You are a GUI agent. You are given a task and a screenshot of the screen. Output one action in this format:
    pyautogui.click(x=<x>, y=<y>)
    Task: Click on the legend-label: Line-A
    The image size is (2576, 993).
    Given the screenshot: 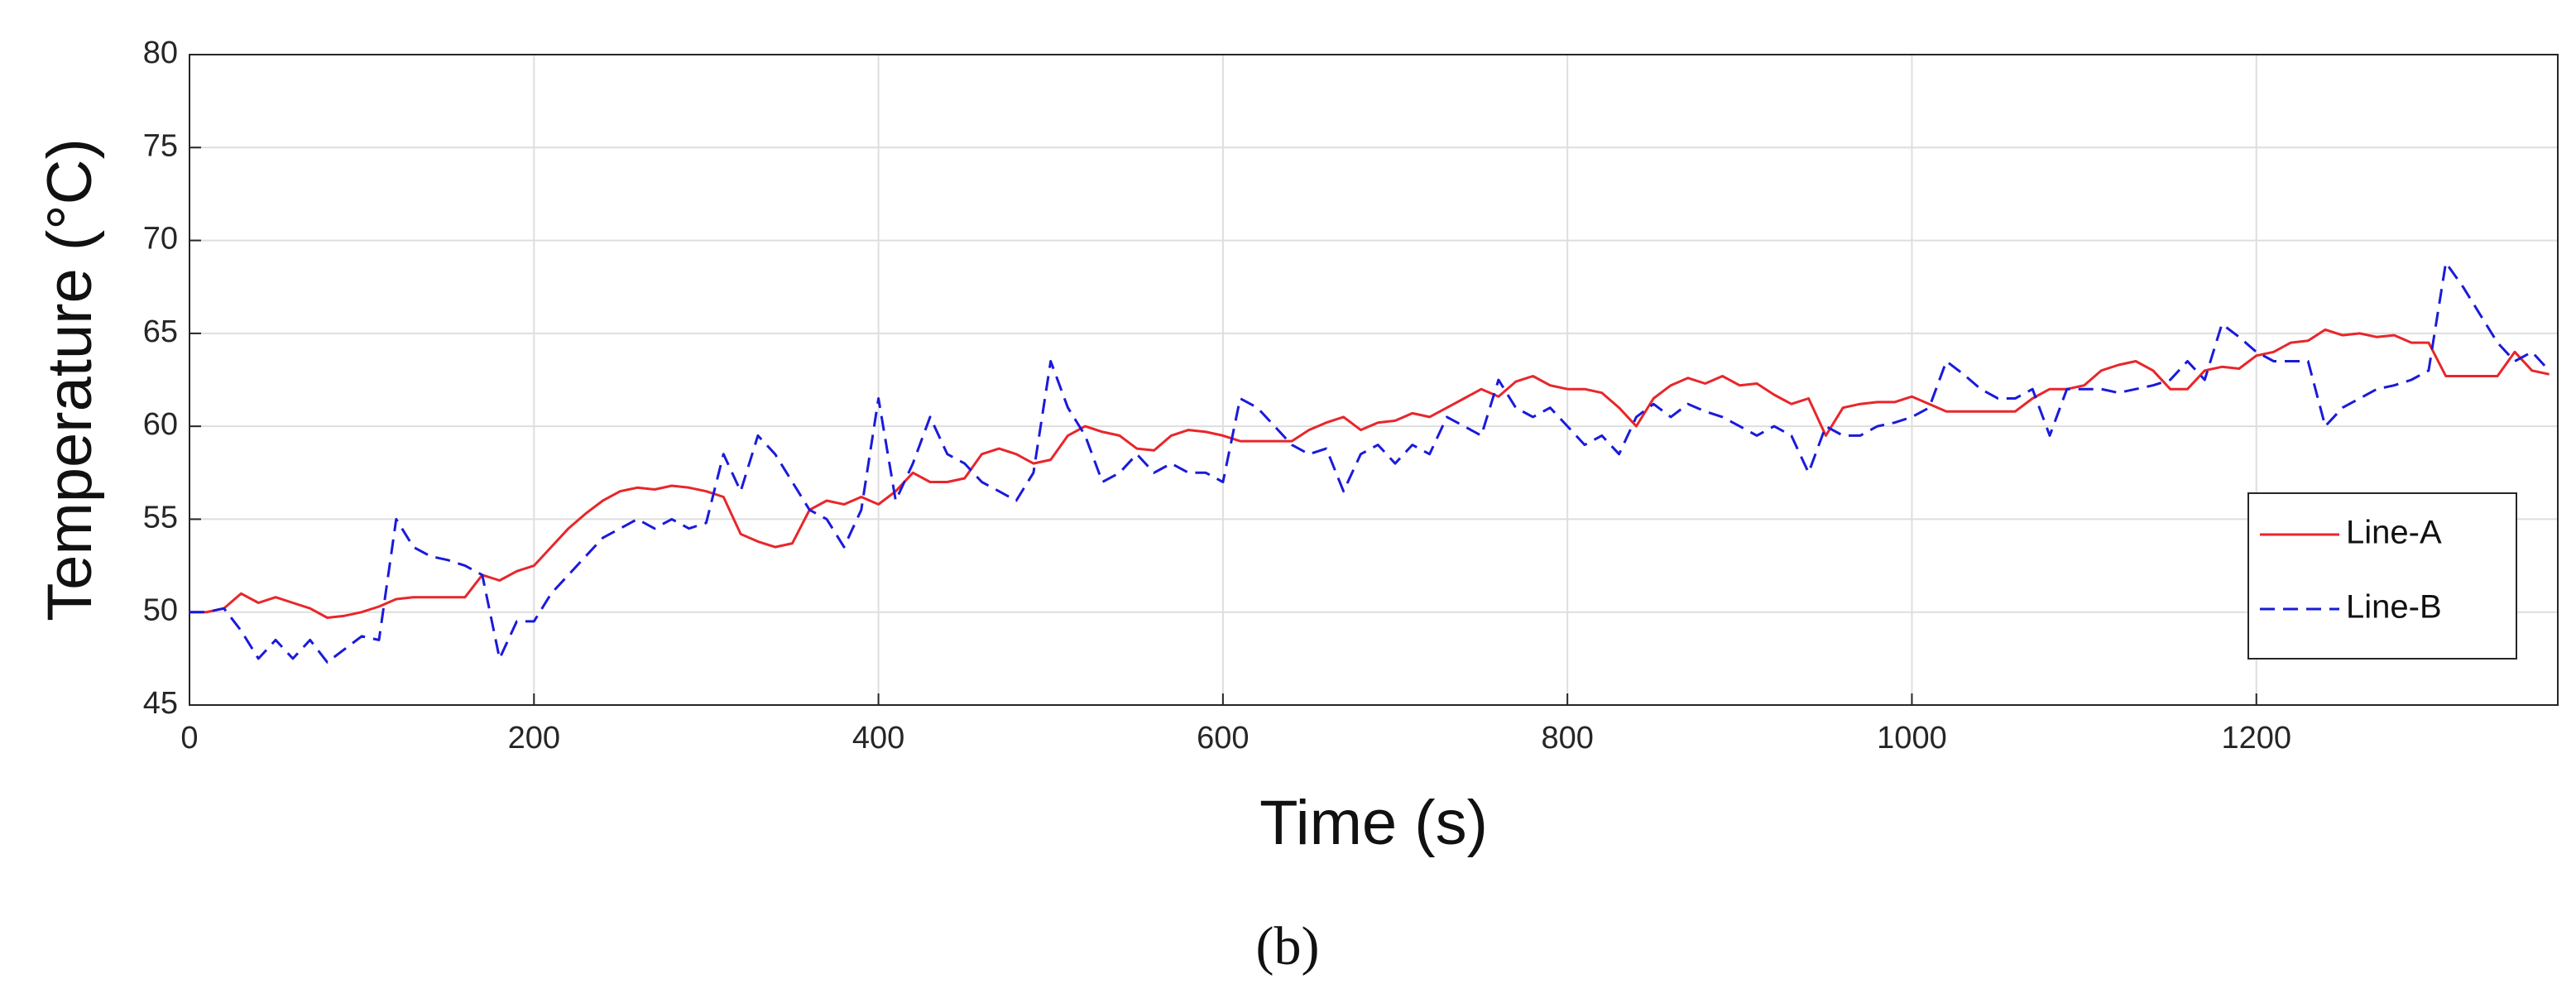 What is the action you would take?
    pyautogui.click(x=2394, y=533)
    